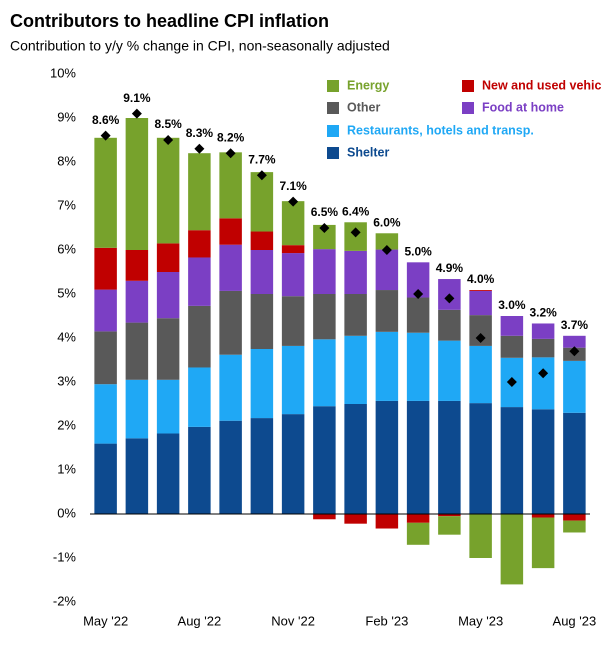 This screenshot has height=663, width=601. I want to click on y-tick-label: 10%, so click(63, 72).